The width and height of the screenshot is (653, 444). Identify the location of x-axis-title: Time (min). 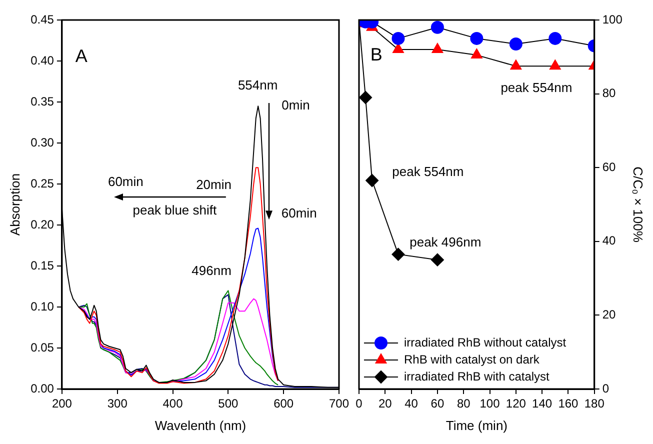
(477, 425).